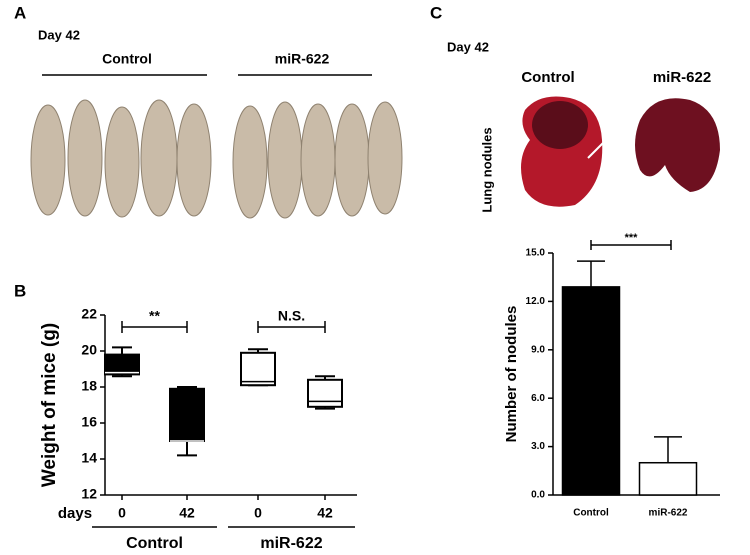  I want to click on y-tick-label: 12, so click(89, 494).